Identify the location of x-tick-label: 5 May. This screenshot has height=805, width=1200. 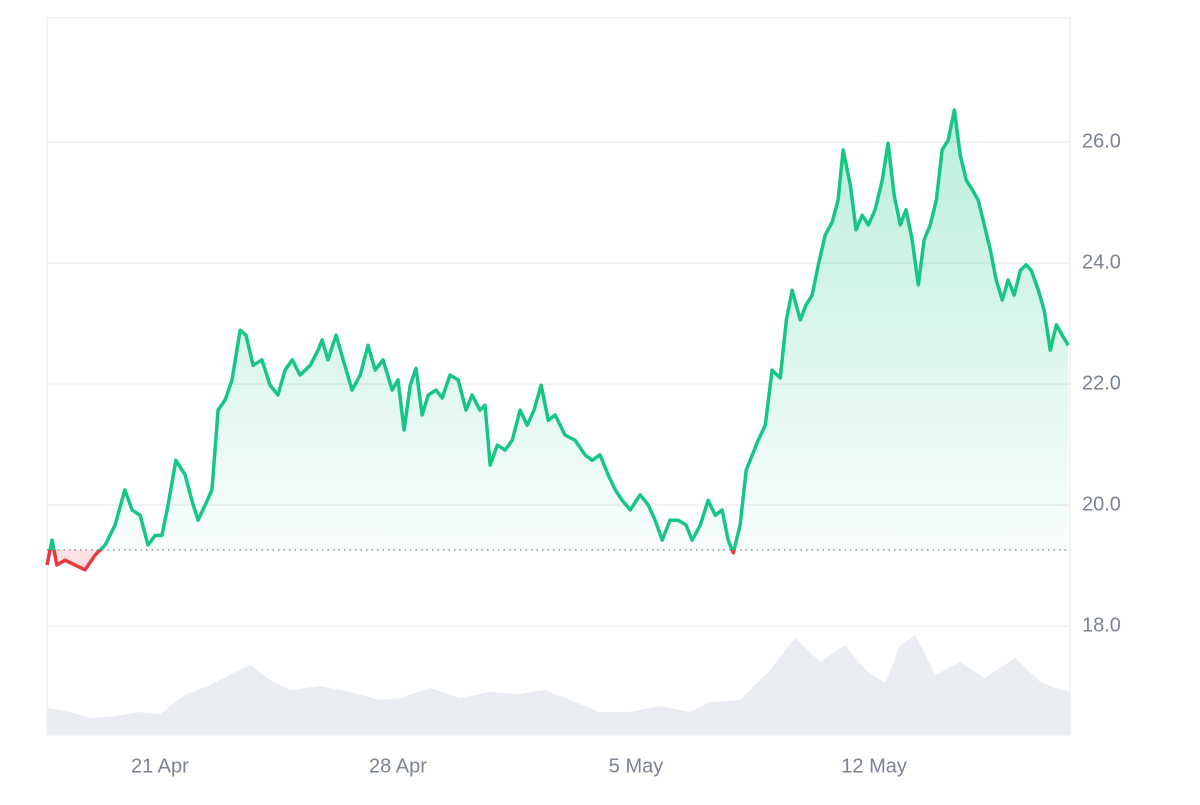
(636, 766).